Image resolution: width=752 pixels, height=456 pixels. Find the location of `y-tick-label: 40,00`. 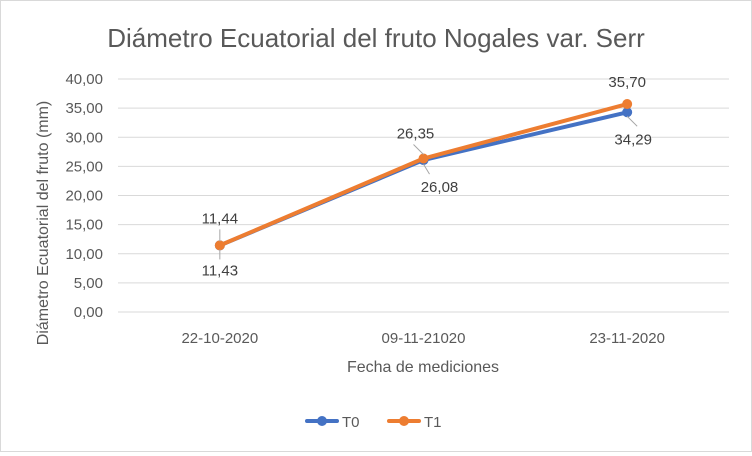

y-tick-label: 40,00 is located at coordinates (84, 79).